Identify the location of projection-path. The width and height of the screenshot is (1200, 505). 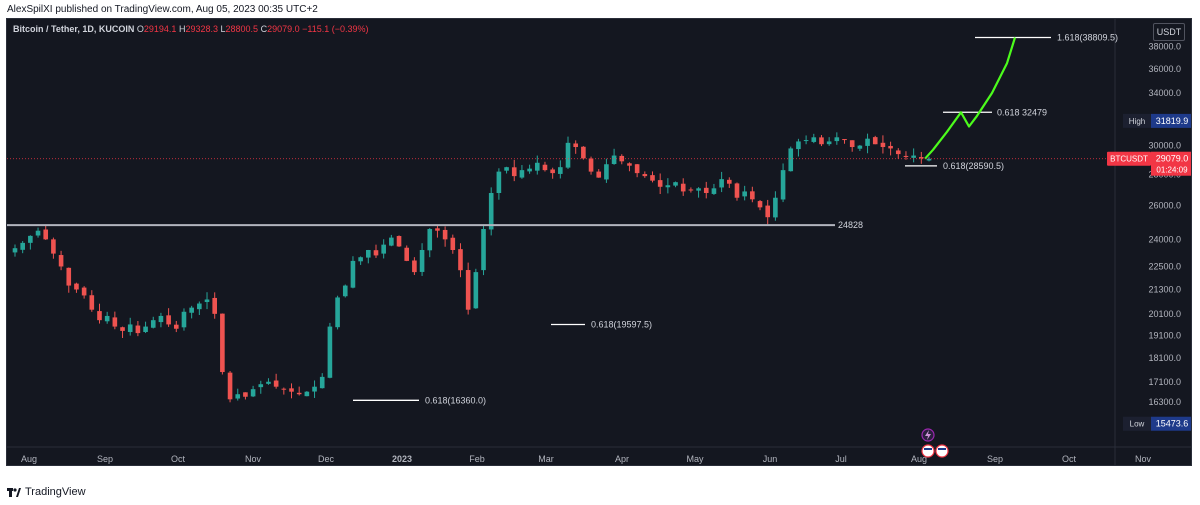
(970, 98).